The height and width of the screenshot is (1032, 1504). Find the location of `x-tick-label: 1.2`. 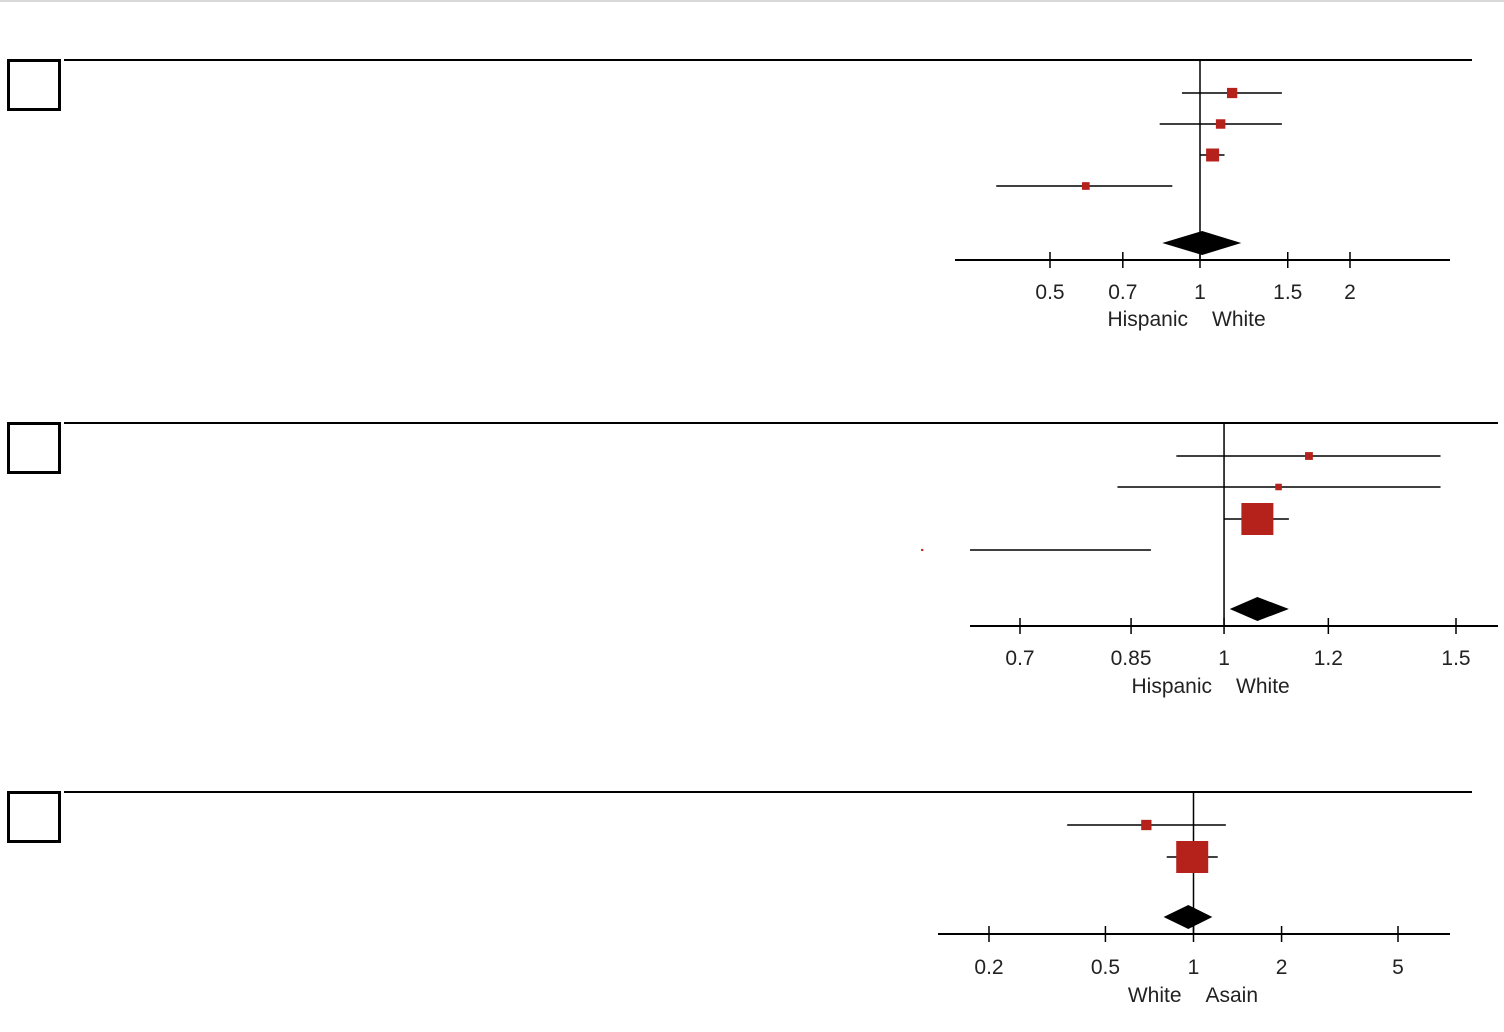

x-tick-label: 1.2 is located at coordinates (1328, 658).